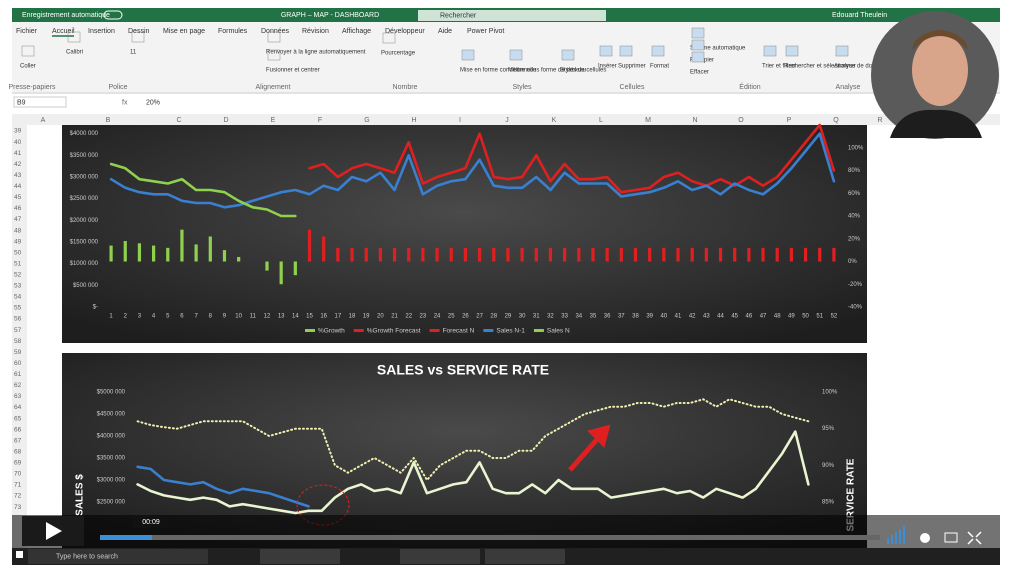  What do you see at coordinates (940, 40) in the screenshot?
I see `webcam-hair` at bounding box center [940, 40].